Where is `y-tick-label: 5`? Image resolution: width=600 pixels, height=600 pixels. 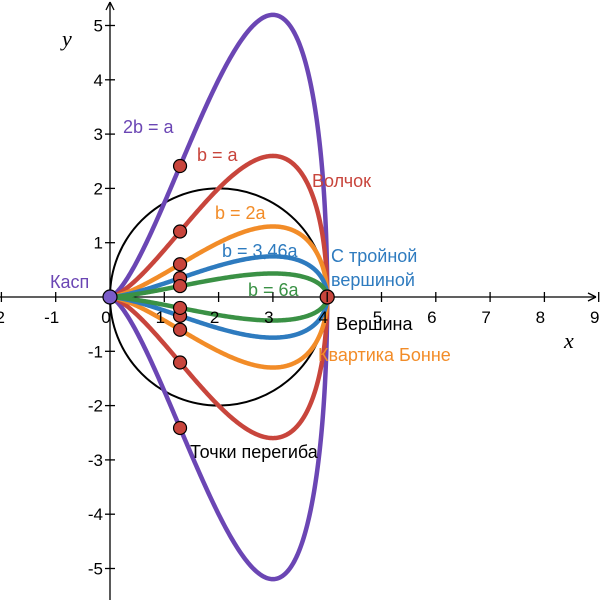
y-tick-label: 5 is located at coordinates (98, 26).